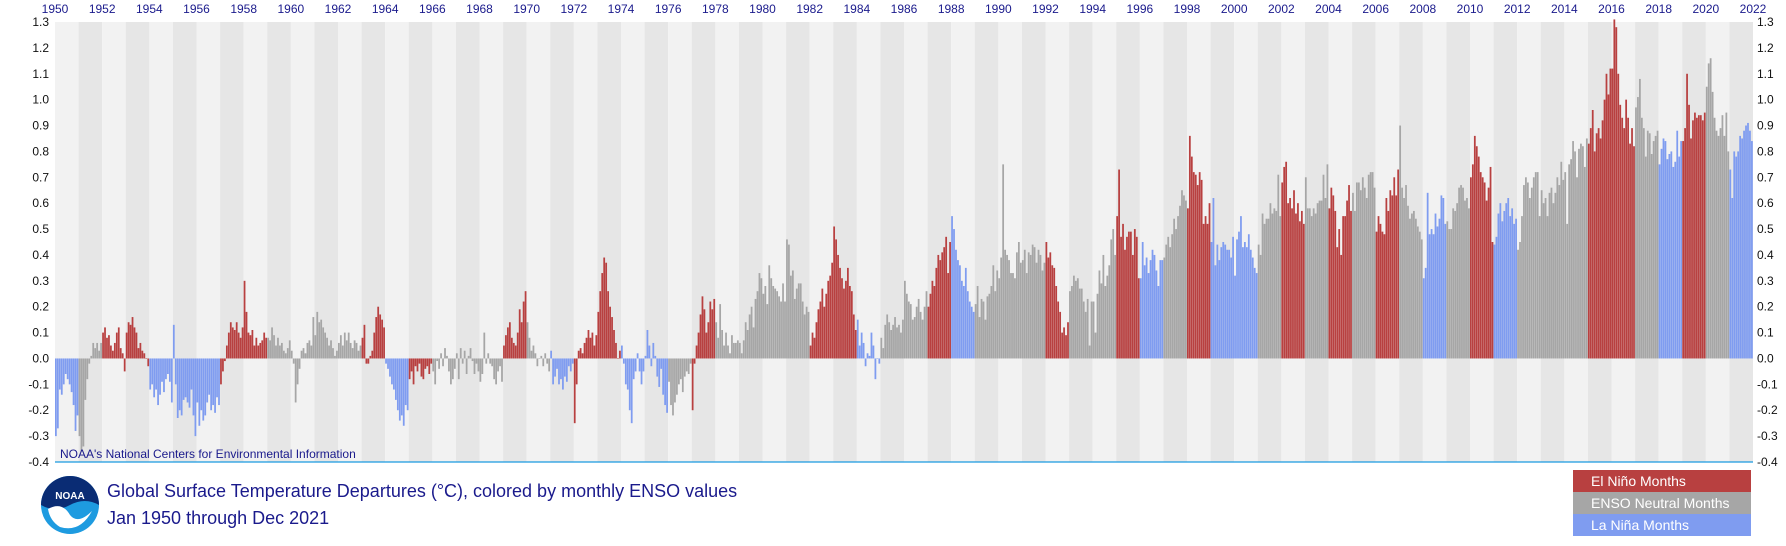  I want to click on x-tick-2014: 2014, so click(1564, 9).